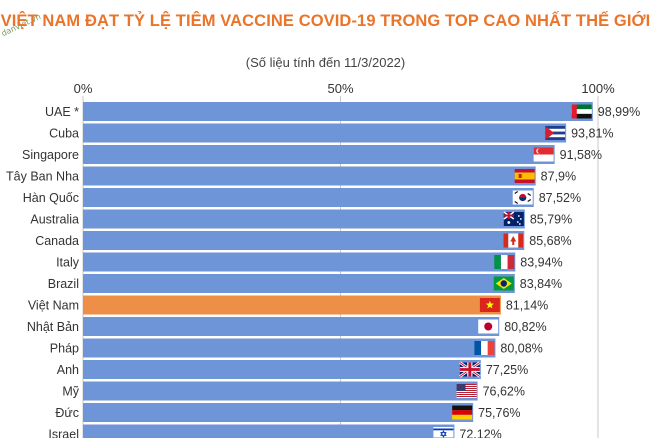  I want to click on value-label: 80,82%, so click(525, 327).